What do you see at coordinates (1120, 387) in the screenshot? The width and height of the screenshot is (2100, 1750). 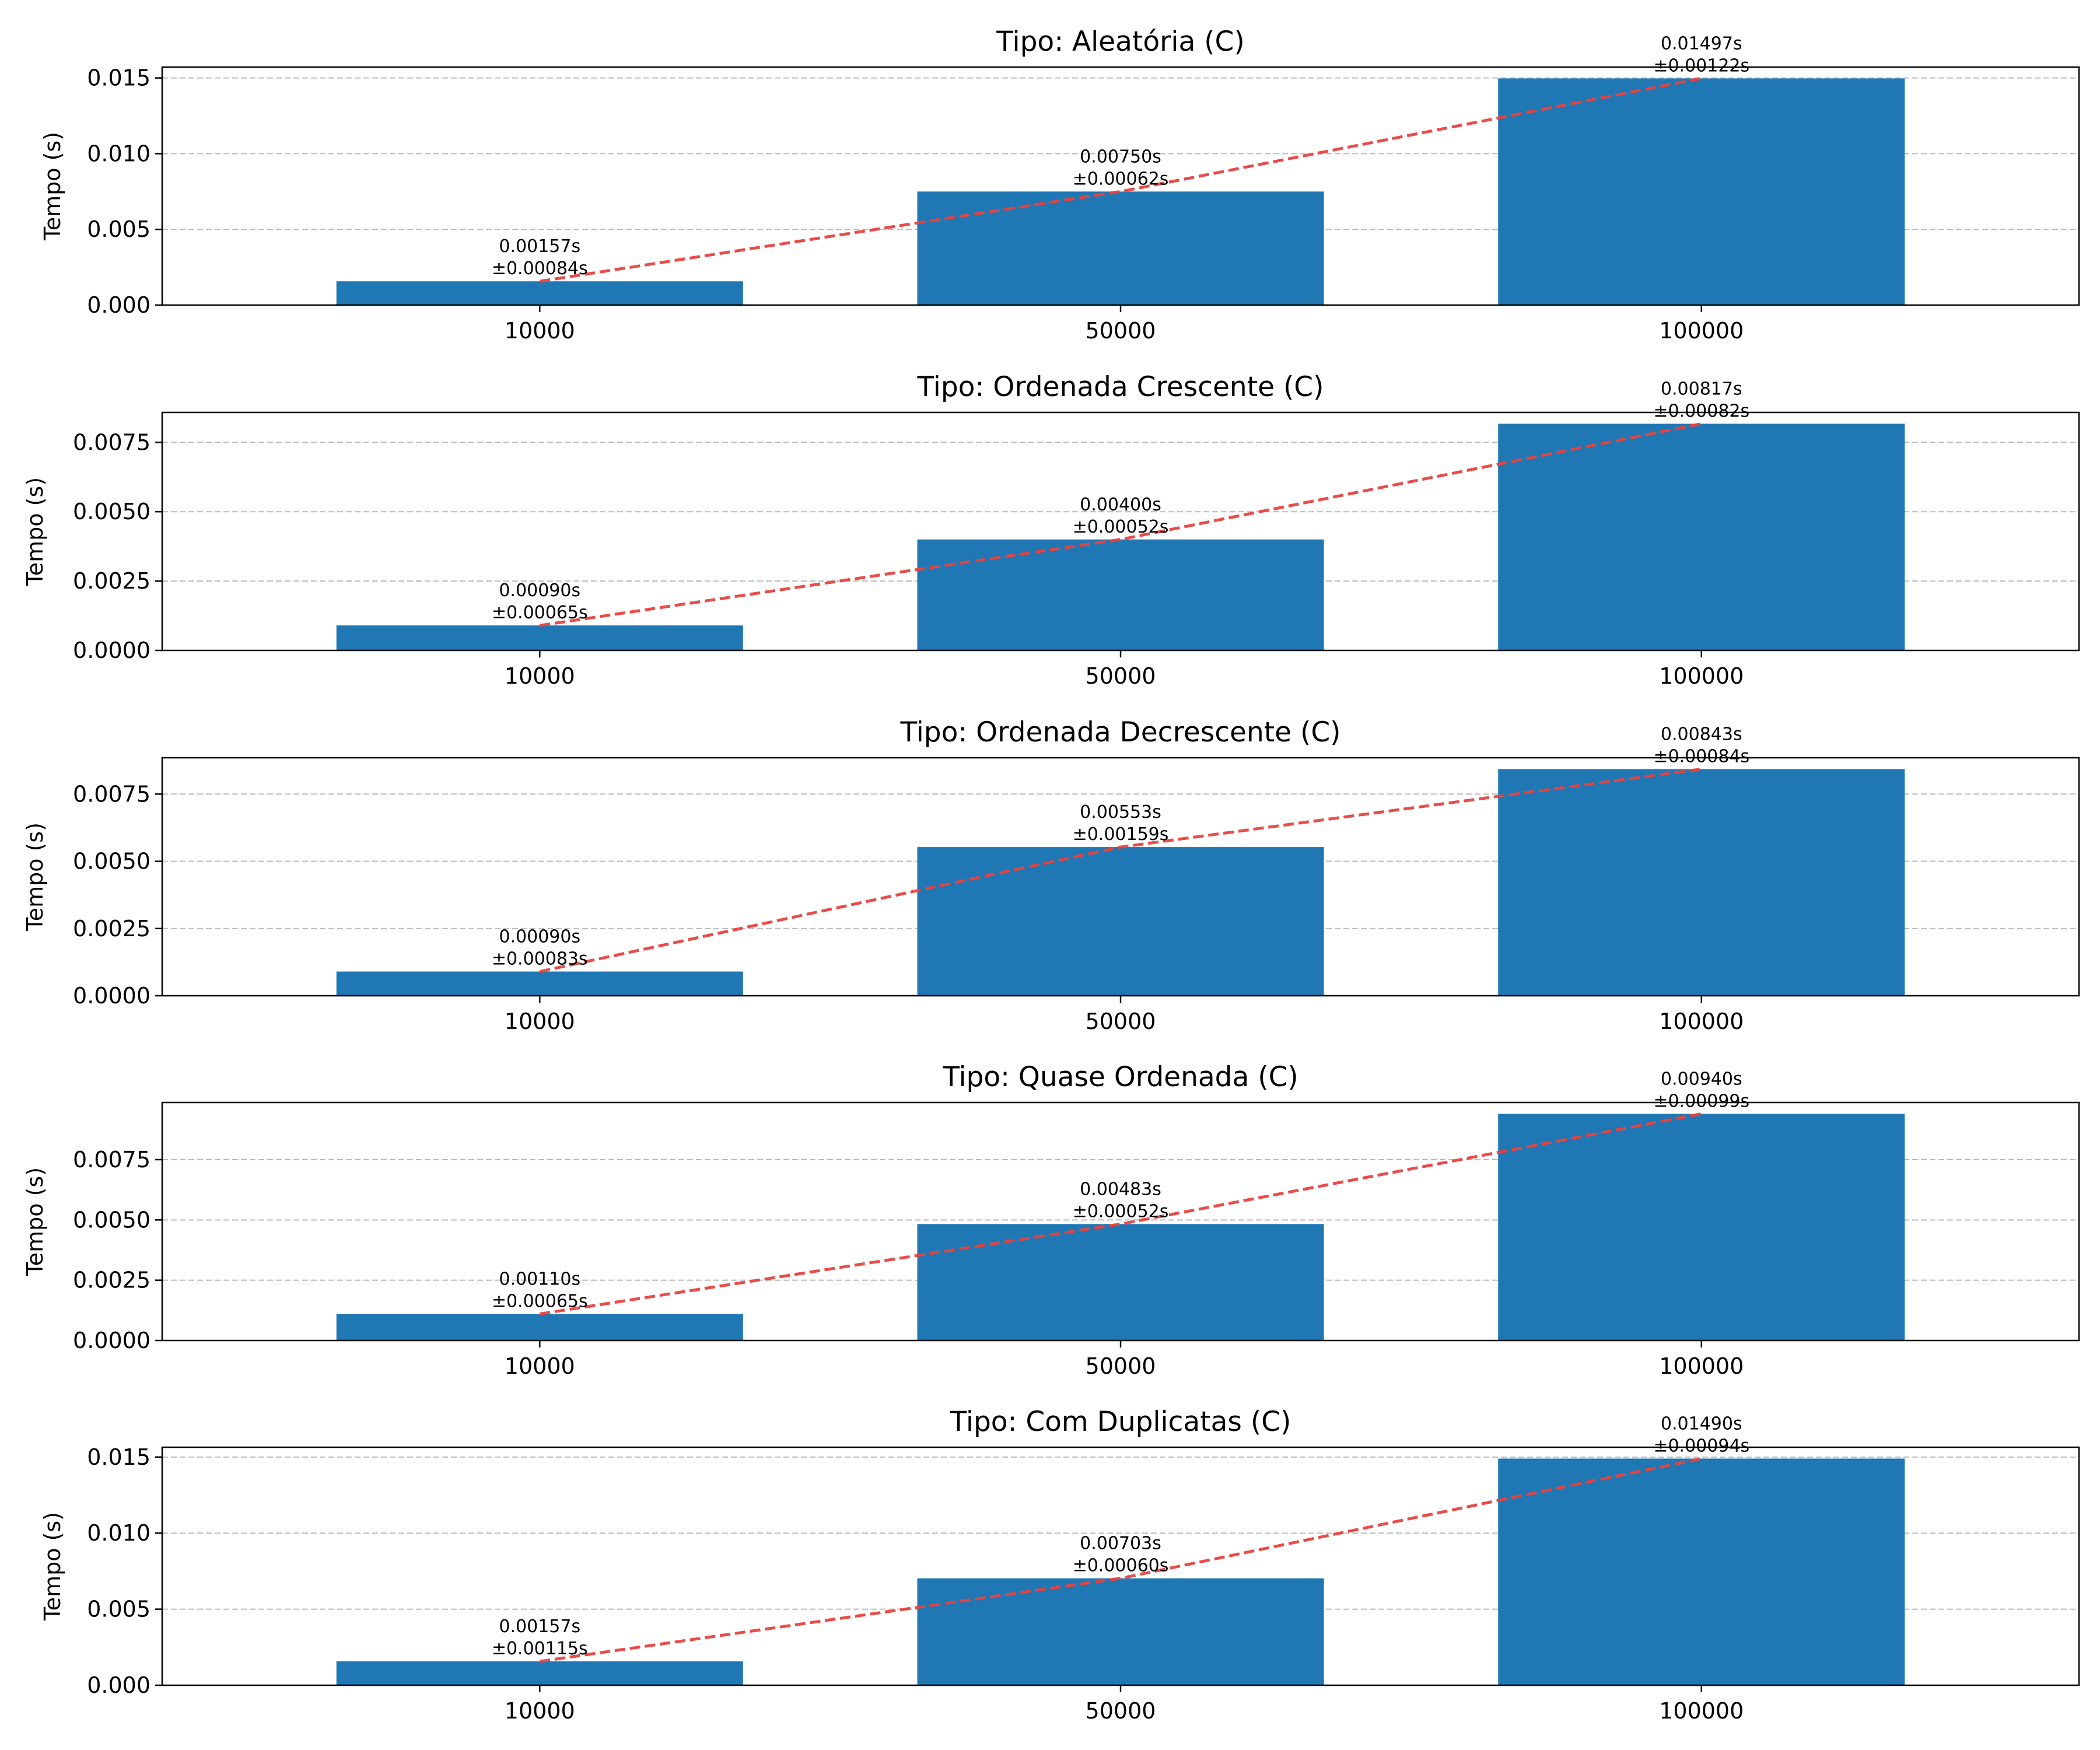 I see `chart-title: Tipo: Ordenada Crescente (C)` at bounding box center [1120, 387].